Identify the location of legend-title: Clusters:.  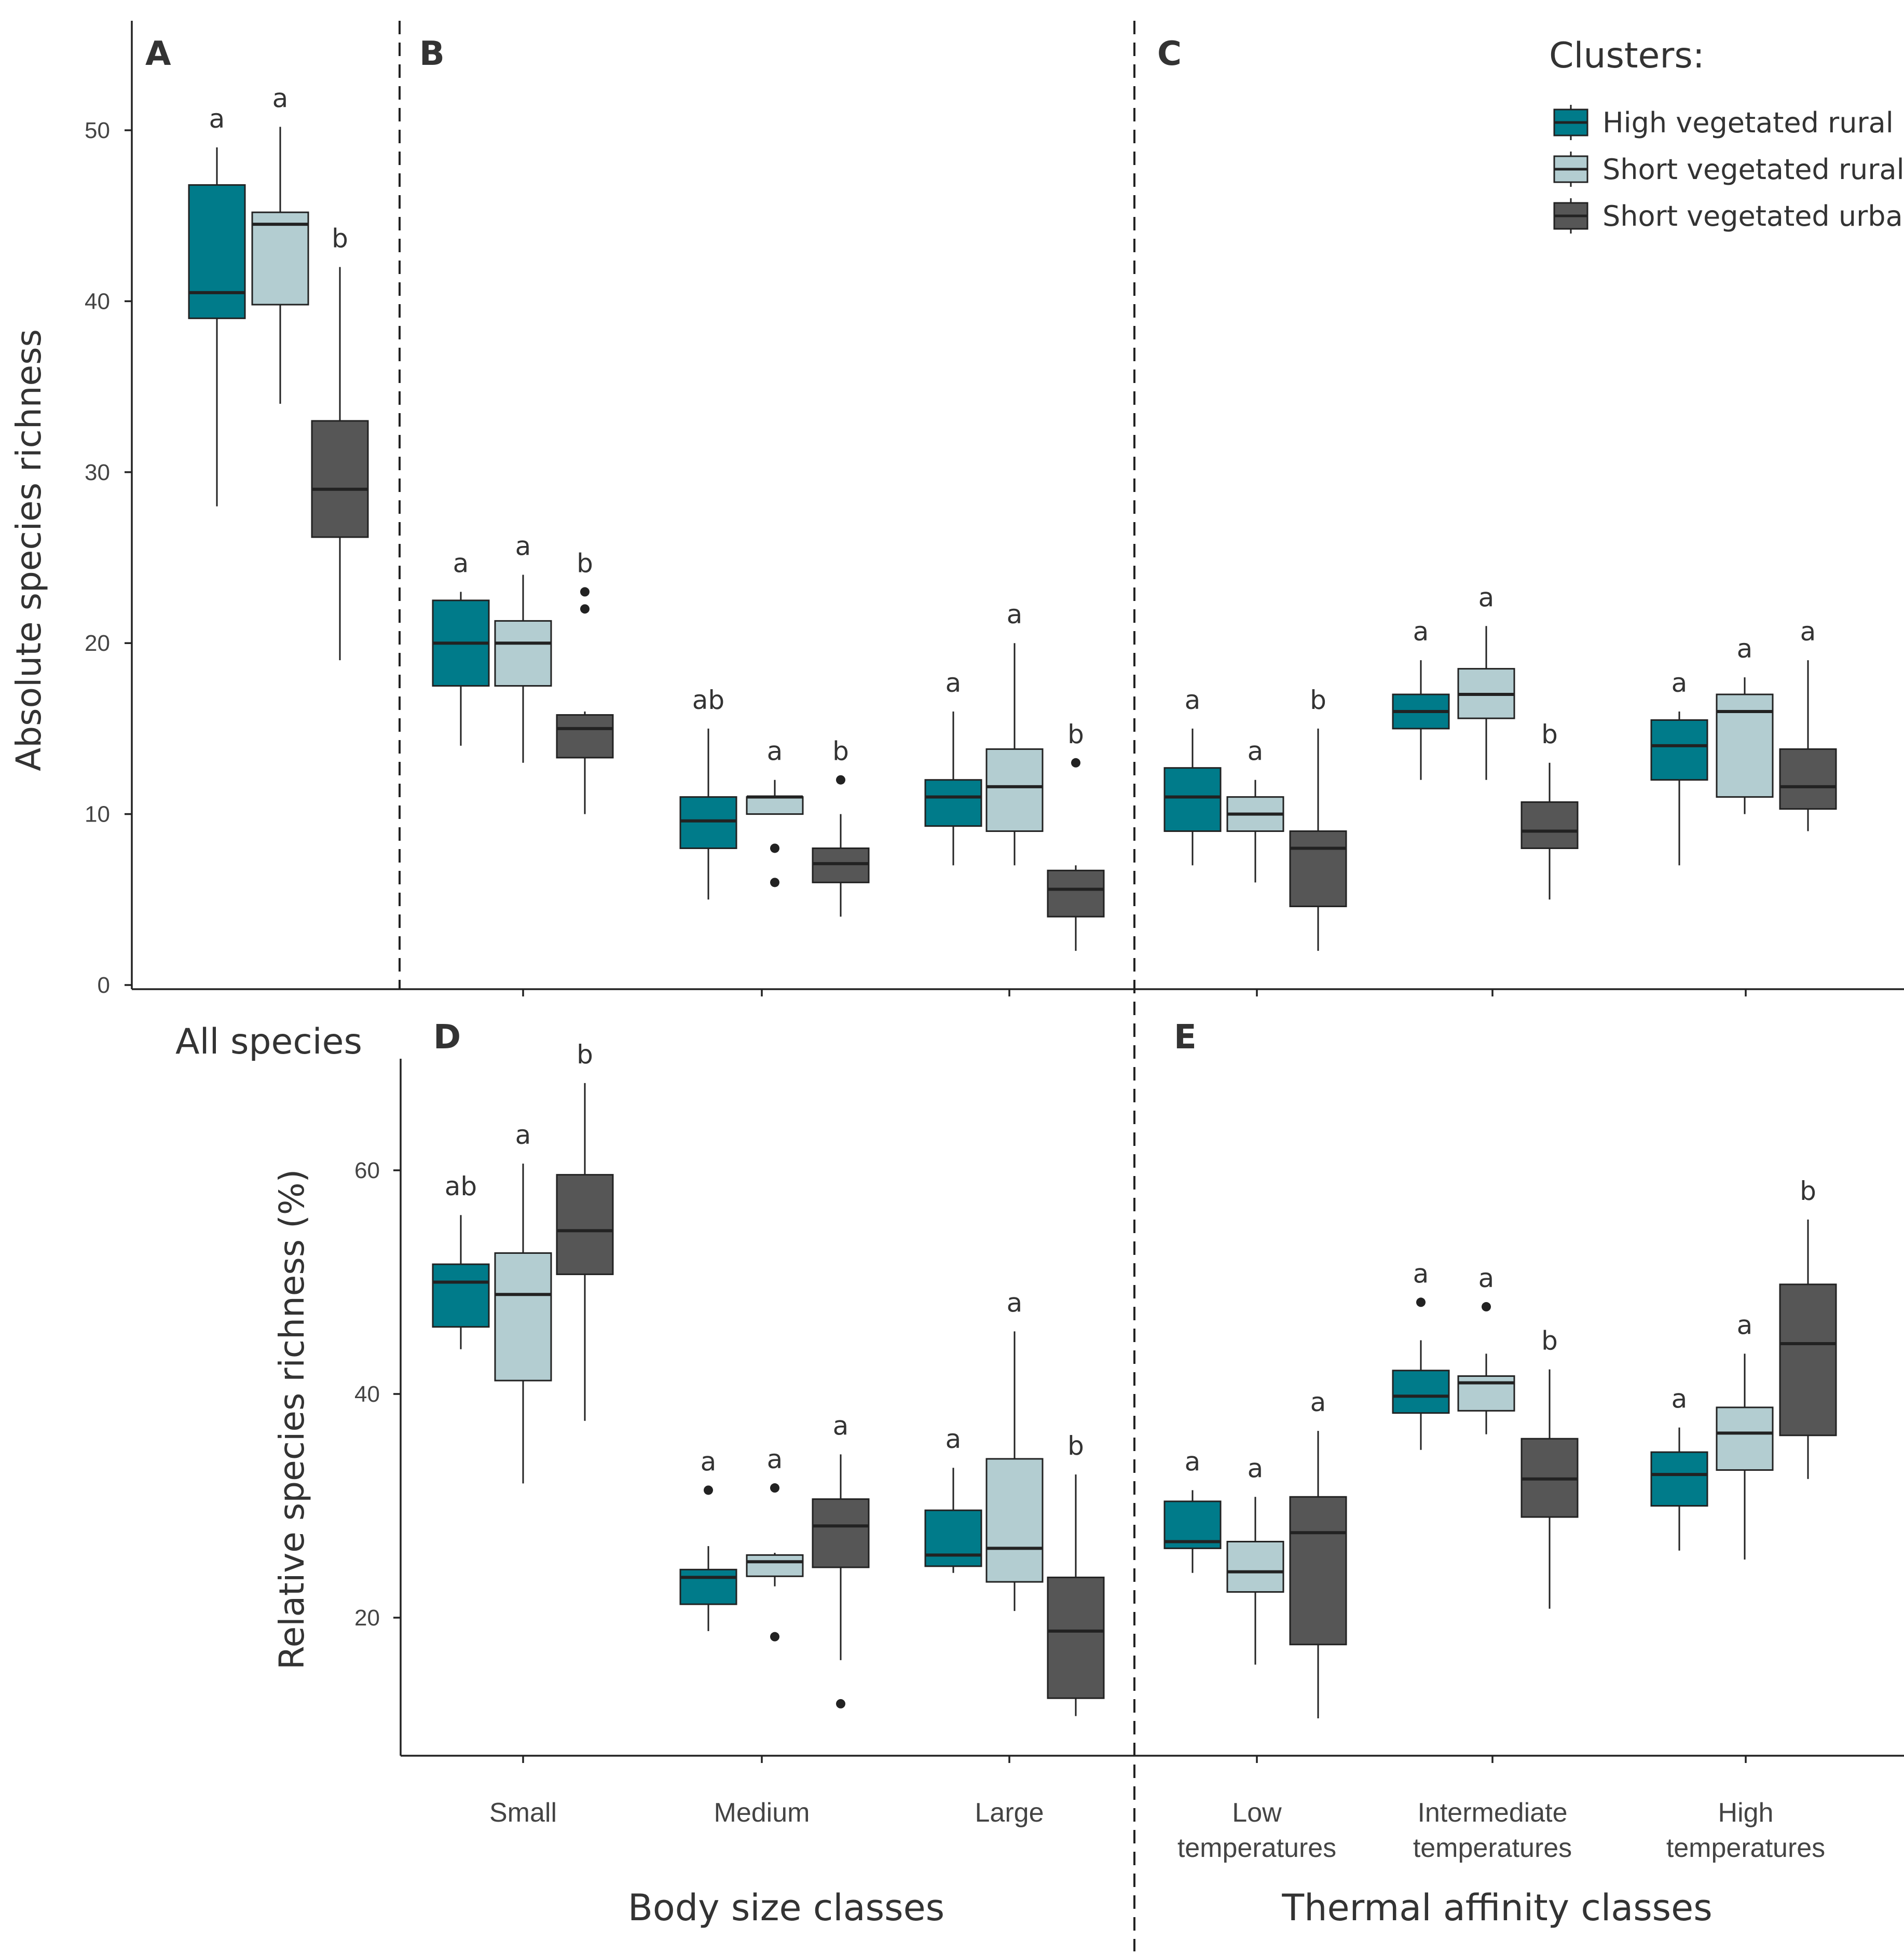
(1627, 55).